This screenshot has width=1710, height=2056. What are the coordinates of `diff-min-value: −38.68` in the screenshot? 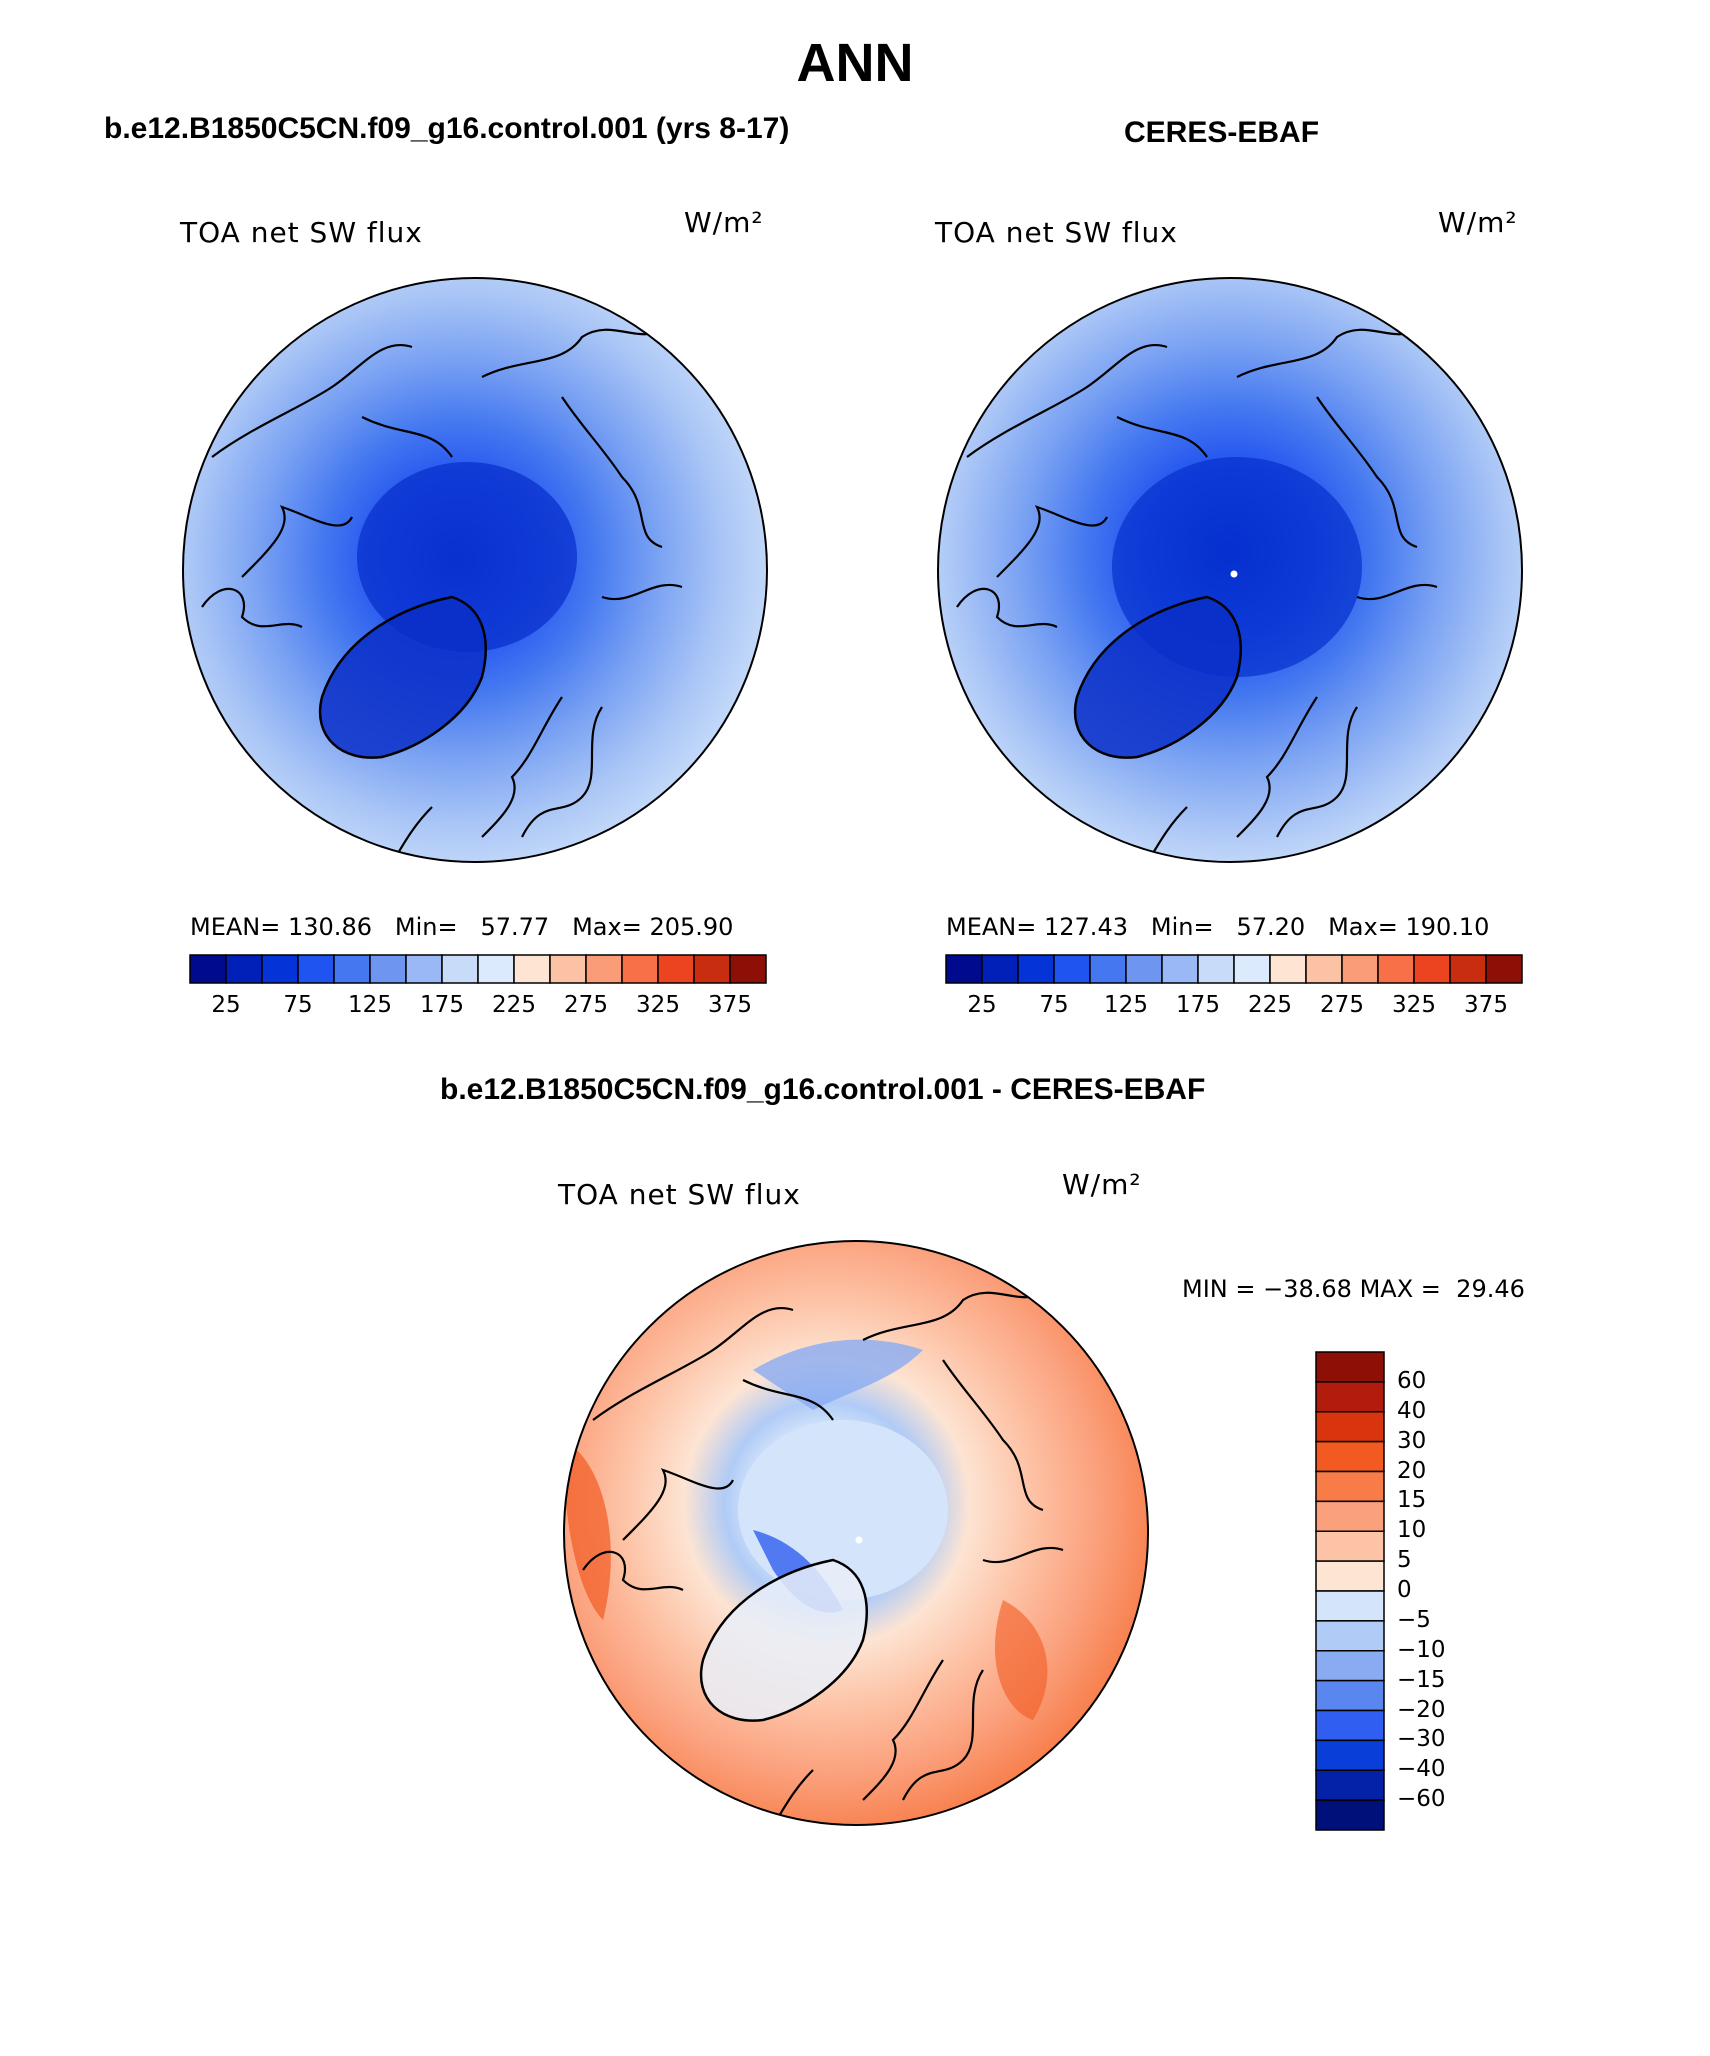 It's located at (1307, 1289).